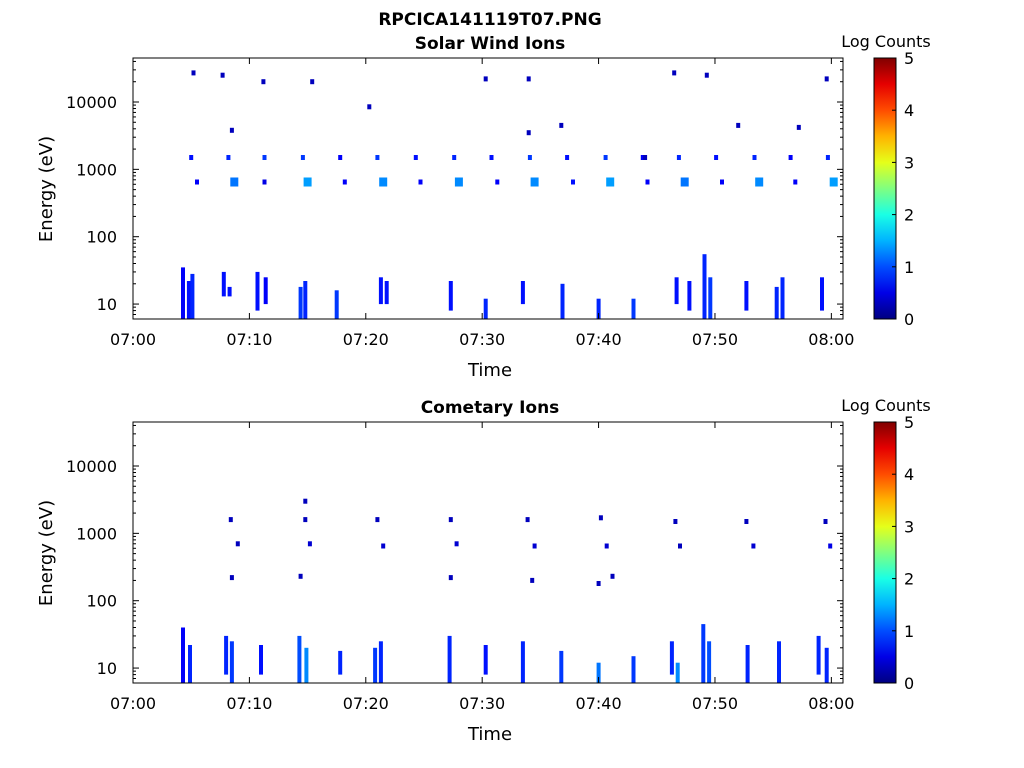 The width and height of the screenshot is (1024, 768). What do you see at coordinates (715, 339) in the screenshot?
I see `x-tick-label: 07:50` at bounding box center [715, 339].